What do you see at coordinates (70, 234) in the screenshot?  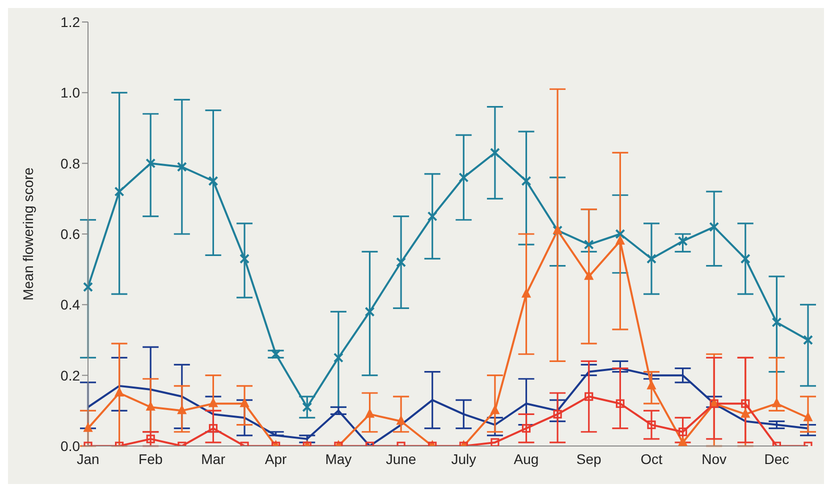 I see `y-tick-label: 0.6` at bounding box center [70, 234].